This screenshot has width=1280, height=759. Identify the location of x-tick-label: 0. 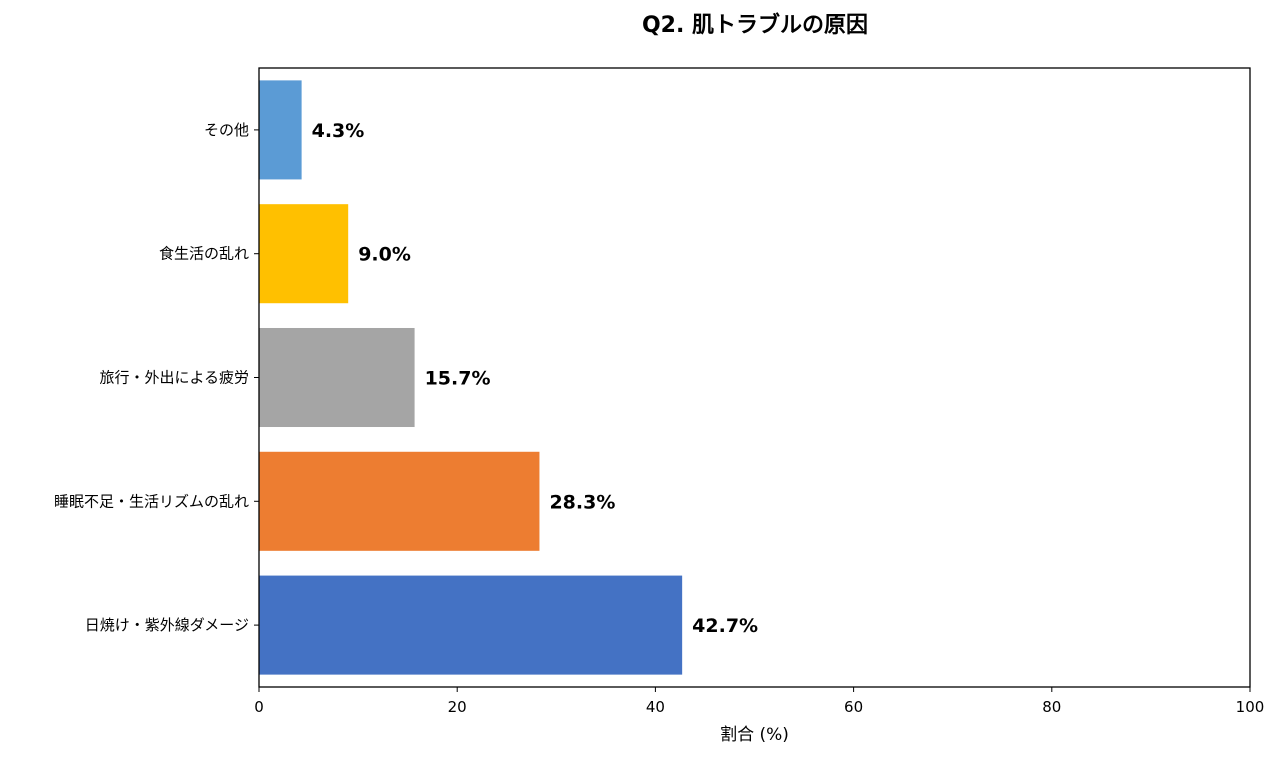
(259, 707).